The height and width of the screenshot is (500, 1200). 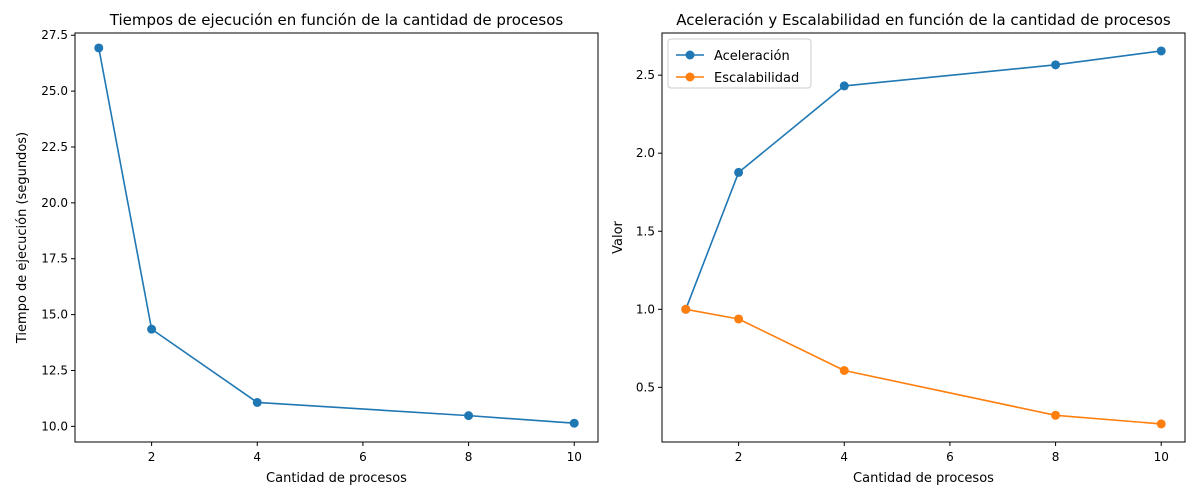 I want to click on y-tick-label: 2.0, so click(x=645, y=153).